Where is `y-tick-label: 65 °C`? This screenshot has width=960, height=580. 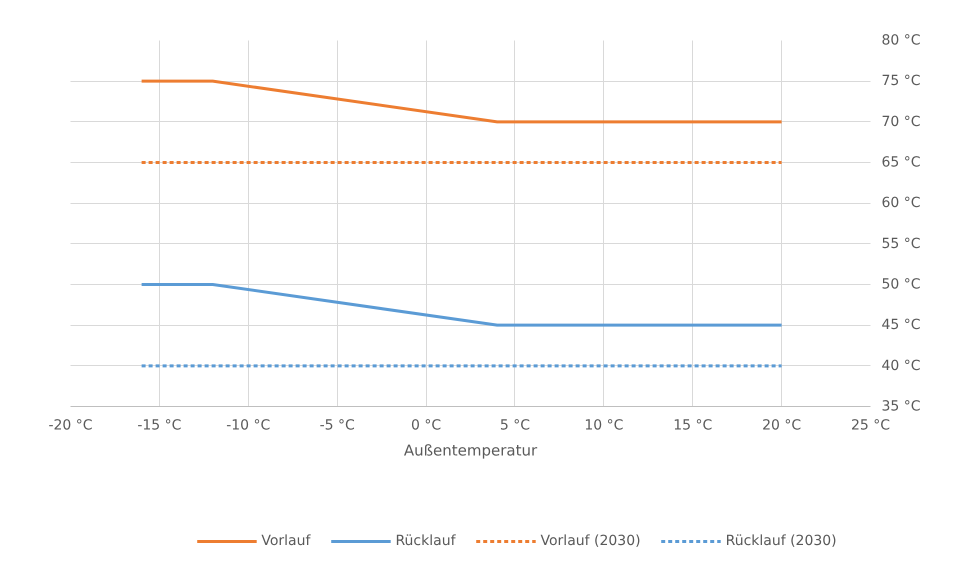
y-tick-label: 65 °C is located at coordinates (901, 162).